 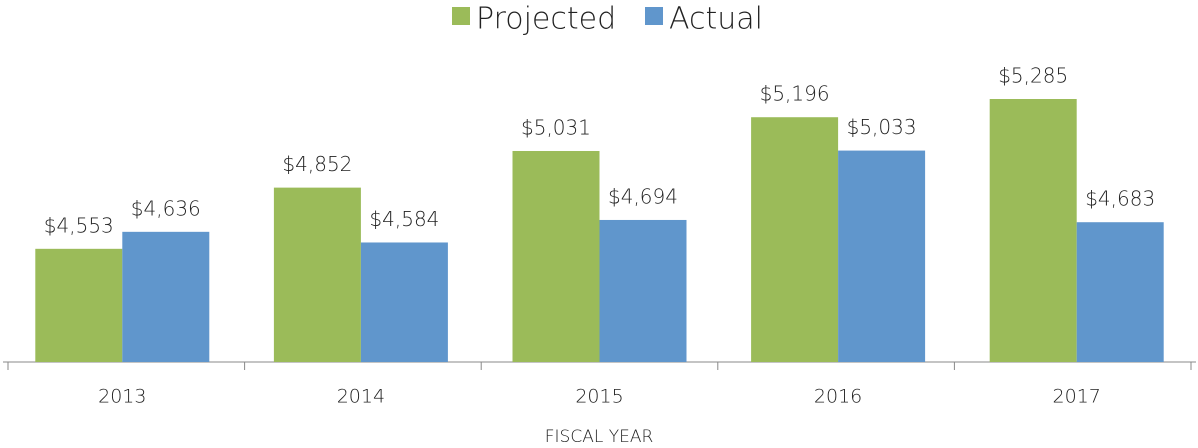 I want to click on value-label: $4,694, so click(x=643, y=196).